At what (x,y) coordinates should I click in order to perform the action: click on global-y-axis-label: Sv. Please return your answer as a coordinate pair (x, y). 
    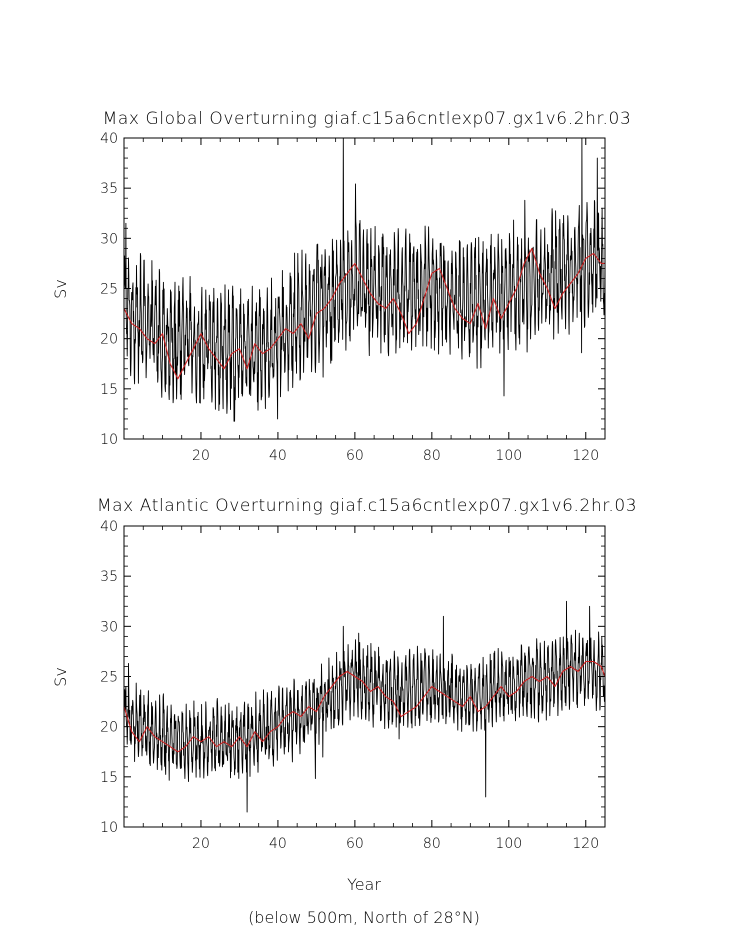
    Looking at the image, I should click on (60, 289).